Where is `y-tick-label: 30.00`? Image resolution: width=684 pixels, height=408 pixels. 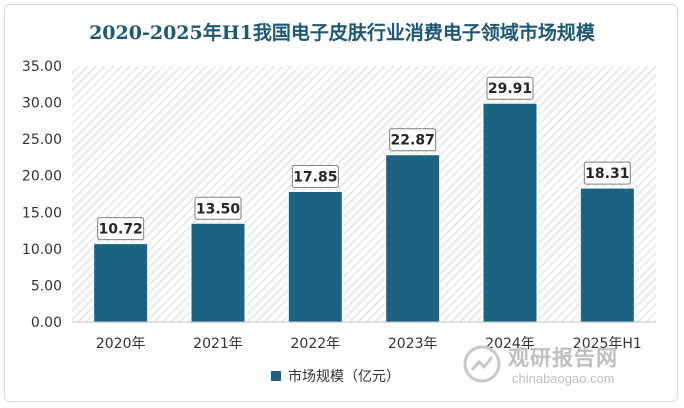
y-tick-label: 30.00 is located at coordinates (42, 104).